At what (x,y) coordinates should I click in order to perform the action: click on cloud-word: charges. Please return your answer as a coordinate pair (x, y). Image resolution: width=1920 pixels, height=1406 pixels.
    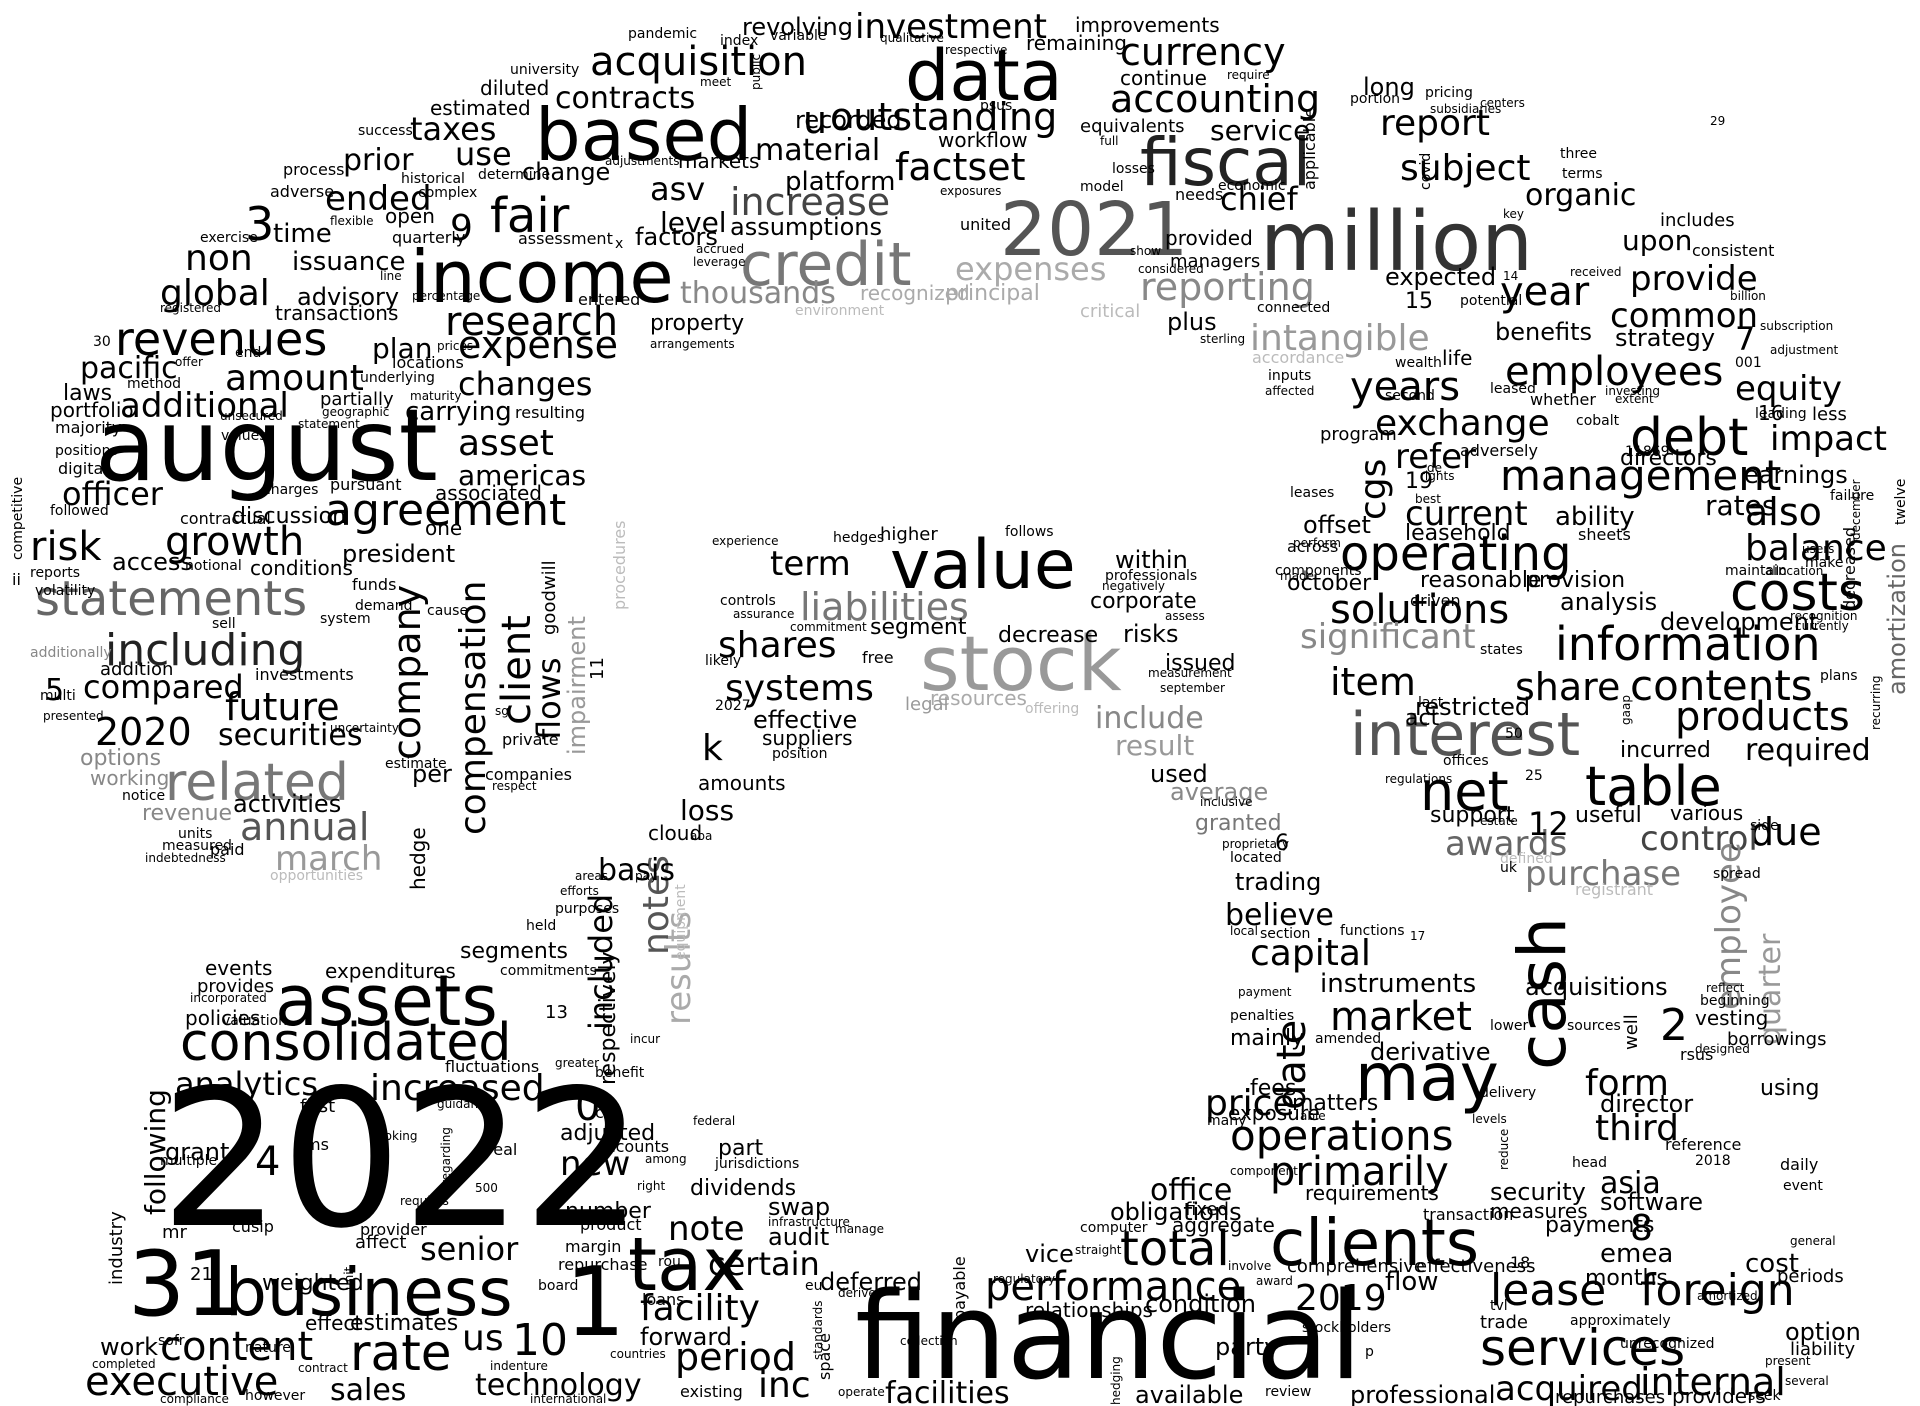
    Looking at the image, I should click on (290, 490).